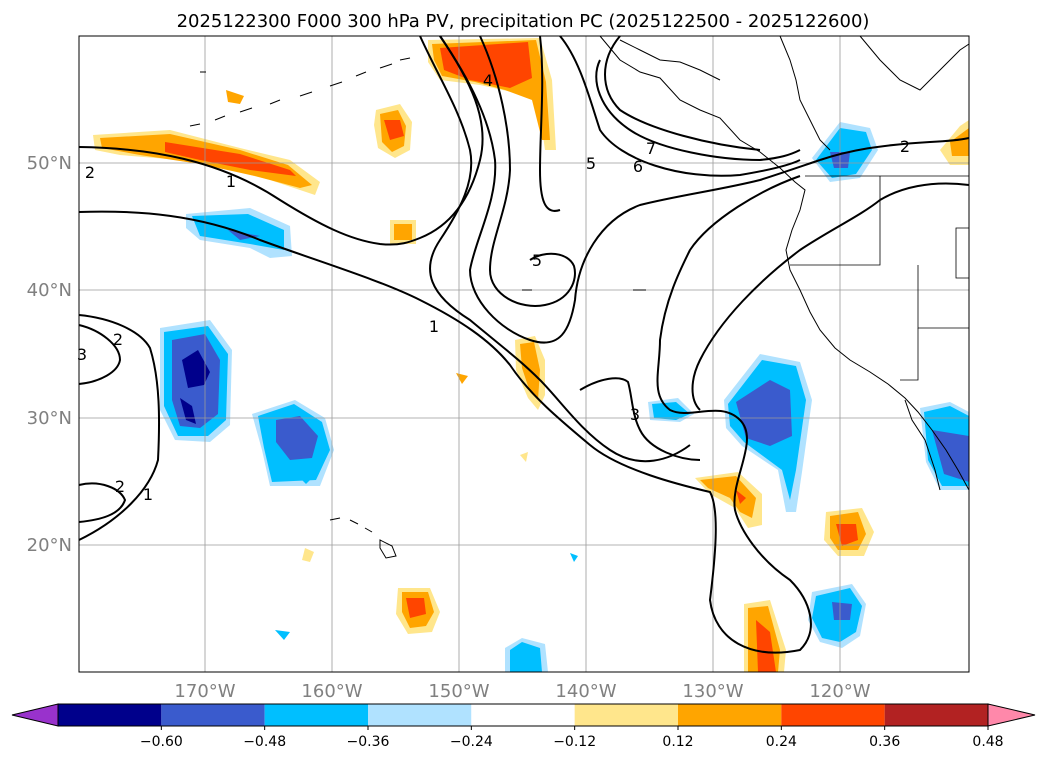 This screenshot has width=1047, height=765. I want to click on contour-label: 6, so click(638, 166).